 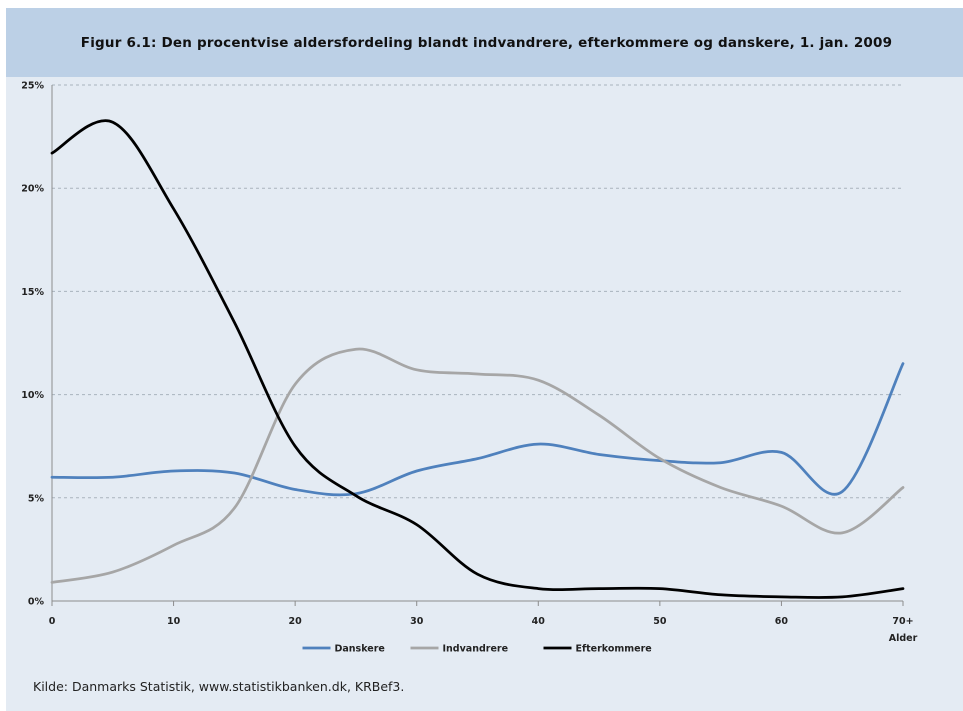 What do you see at coordinates (32, 86) in the screenshot?
I see `y-tick-label: 25%` at bounding box center [32, 86].